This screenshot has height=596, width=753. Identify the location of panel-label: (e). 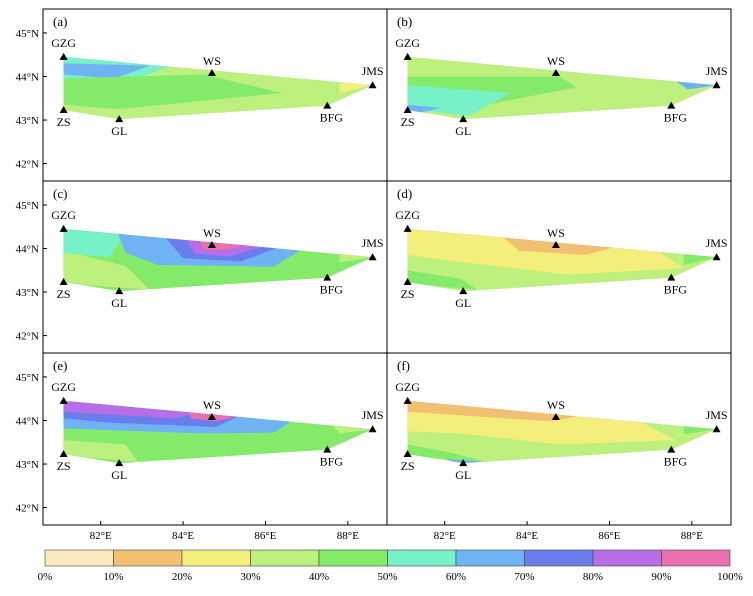
(60, 365).